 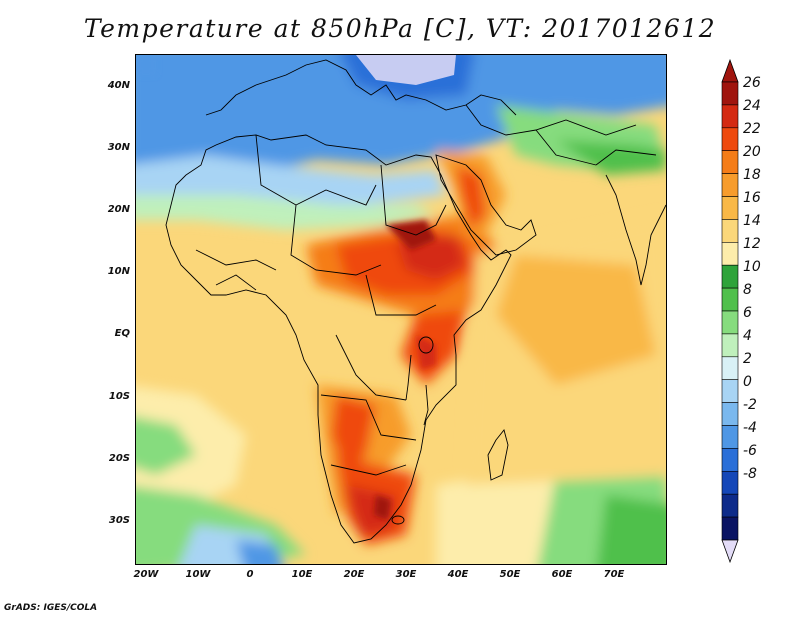 I want to click on colorbar-under-arrow, so click(x=730, y=551).